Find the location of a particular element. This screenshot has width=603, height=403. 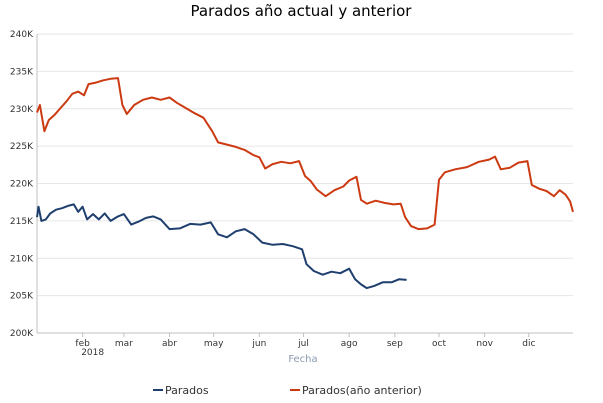

x-tick-year-label: 2018 is located at coordinates (92, 353).